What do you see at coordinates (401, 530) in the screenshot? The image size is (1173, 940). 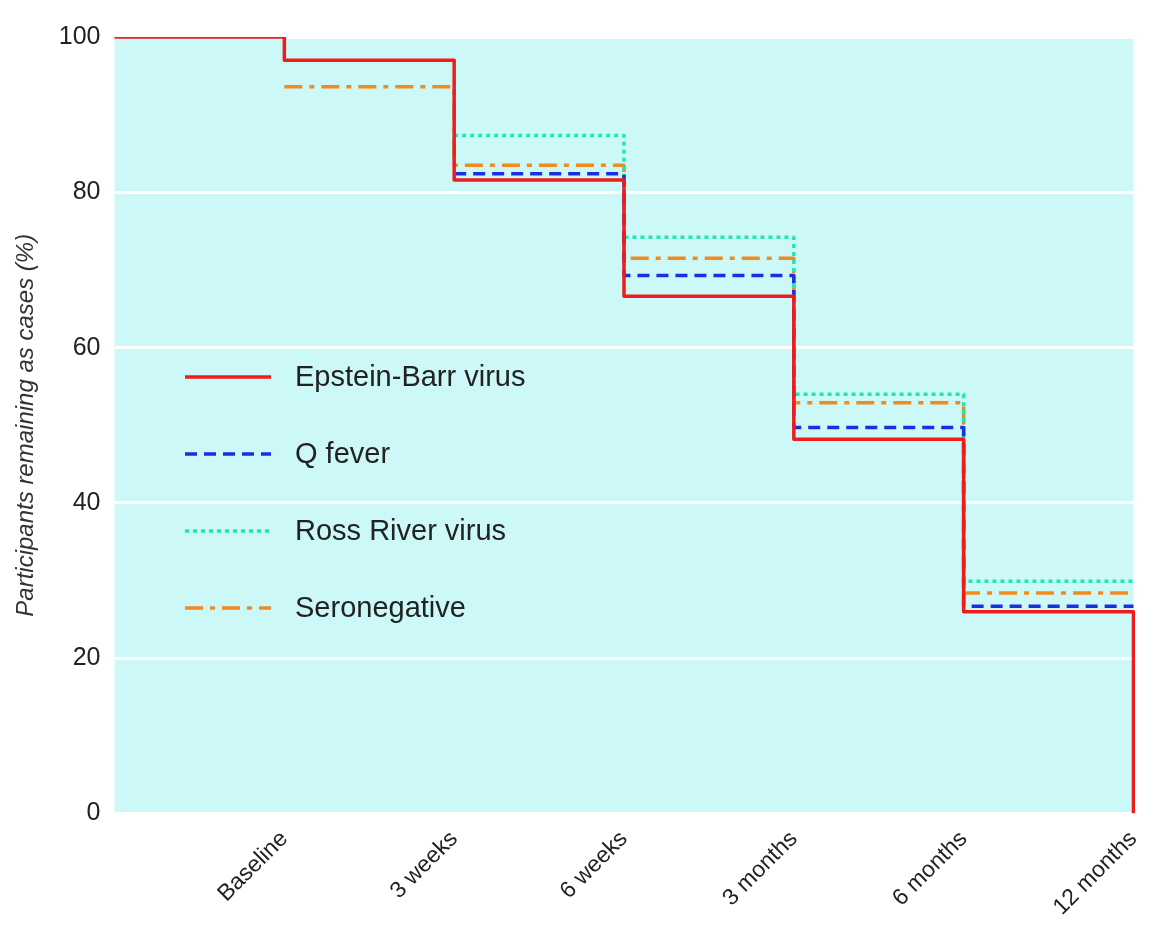 I see `legend-label: Ross River virus` at bounding box center [401, 530].